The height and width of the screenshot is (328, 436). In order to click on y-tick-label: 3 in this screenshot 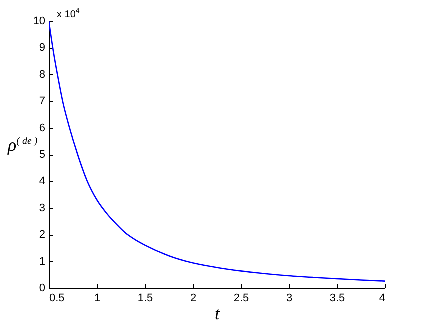, I will do `click(42, 208)`.